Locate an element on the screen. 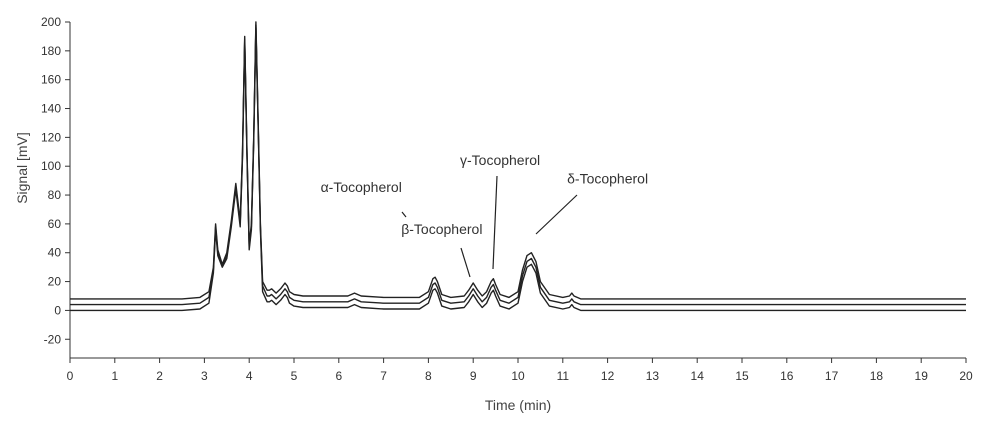  y-tick-label: 60 is located at coordinates (55, 224).